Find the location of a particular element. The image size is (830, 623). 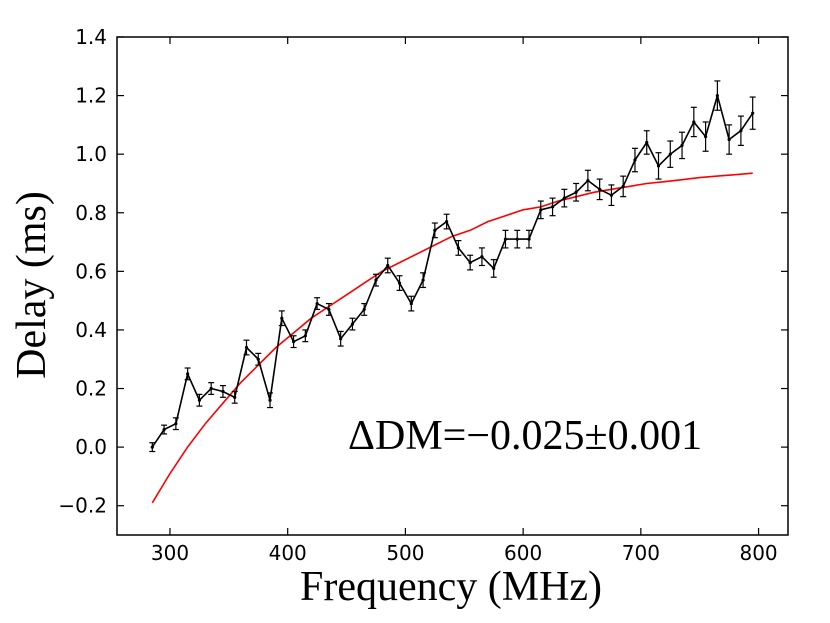

y-tick-label: 0.6 is located at coordinates (91, 271).